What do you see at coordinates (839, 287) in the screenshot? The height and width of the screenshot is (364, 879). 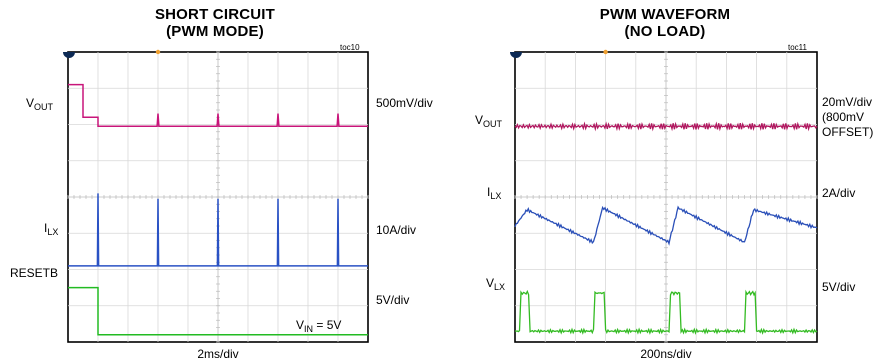 I see `right-scale-vlx: 5V/div` at bounding box center [839, 287].